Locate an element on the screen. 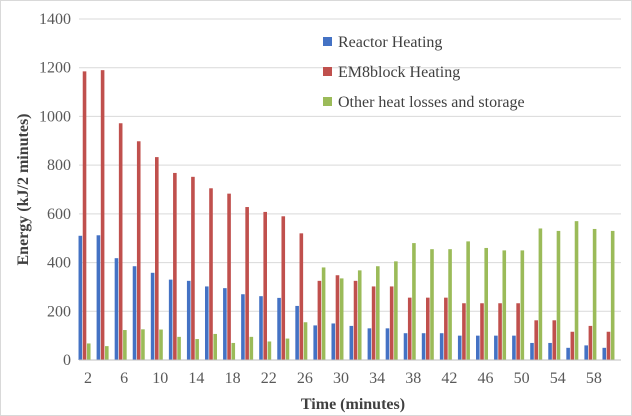  legend-label-em8block-heating: EM8block Heating is located at coordinates (399, 72).